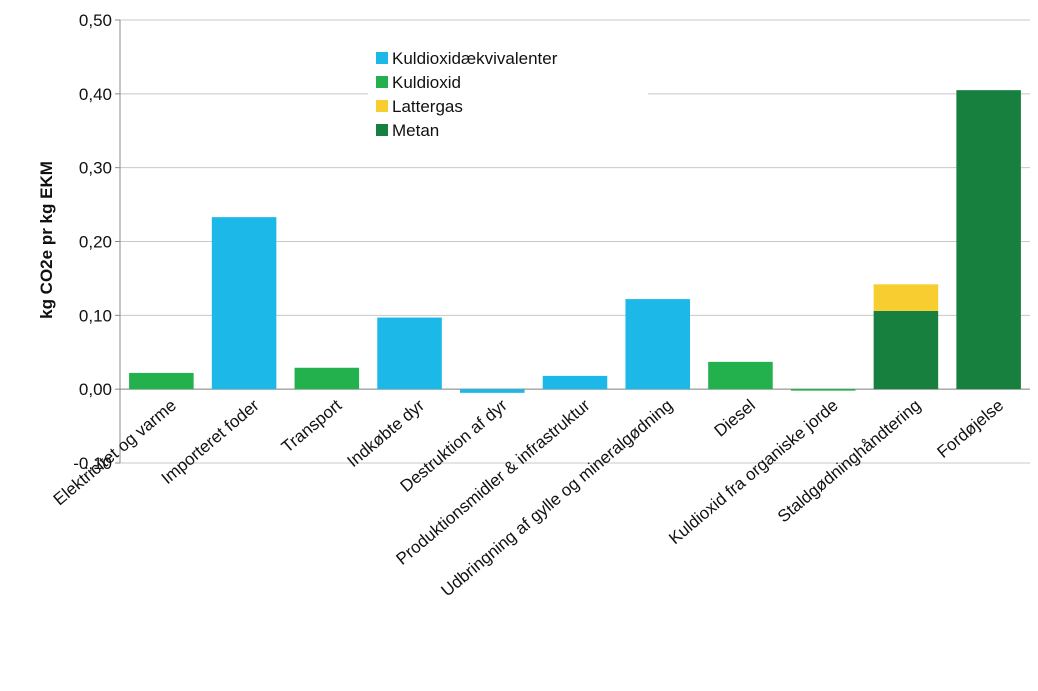  What do you see at coordinates (95, 315) in the screenshot?
I see `y-tick-label: 0,10` at bounding box center [95, 315].